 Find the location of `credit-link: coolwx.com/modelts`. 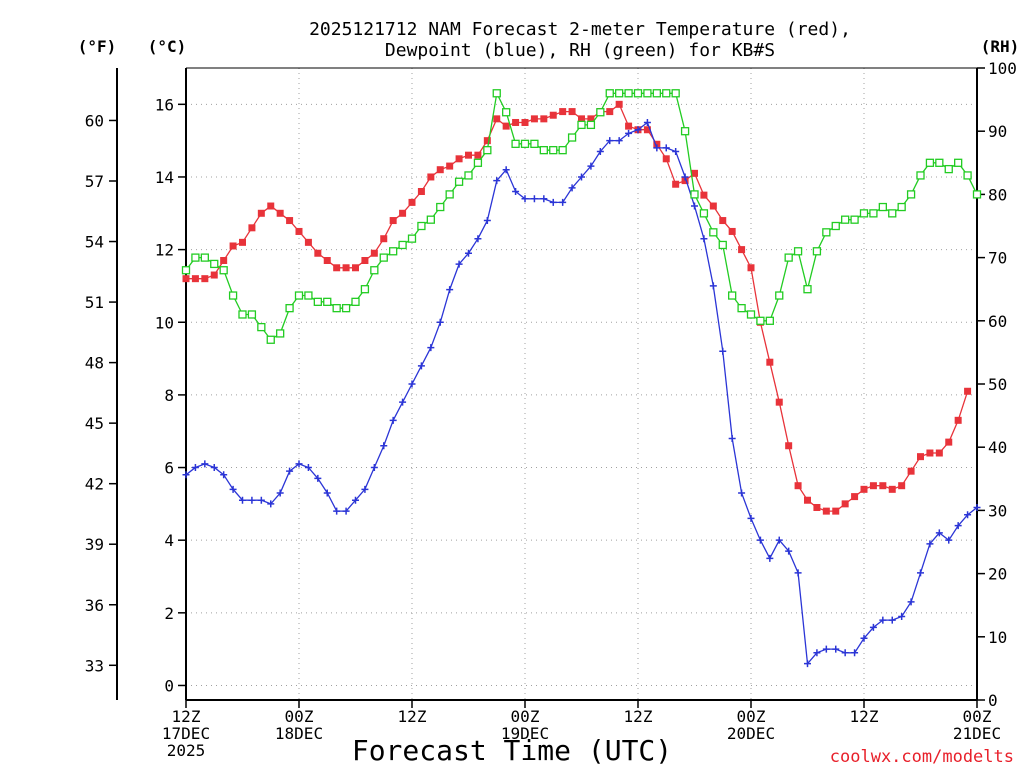

credit-link: coolwx.com/modelts is located at coordinates (922, 757).